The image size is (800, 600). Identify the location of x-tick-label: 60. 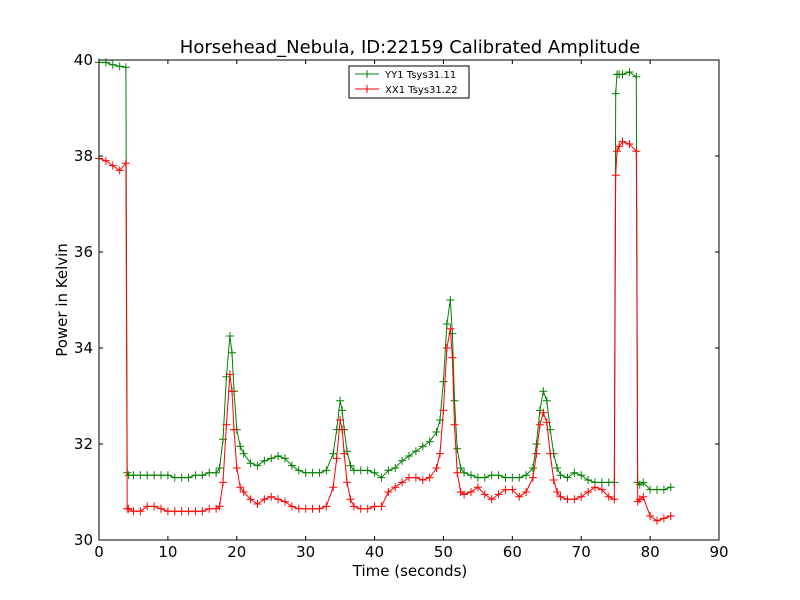
(512, 552).